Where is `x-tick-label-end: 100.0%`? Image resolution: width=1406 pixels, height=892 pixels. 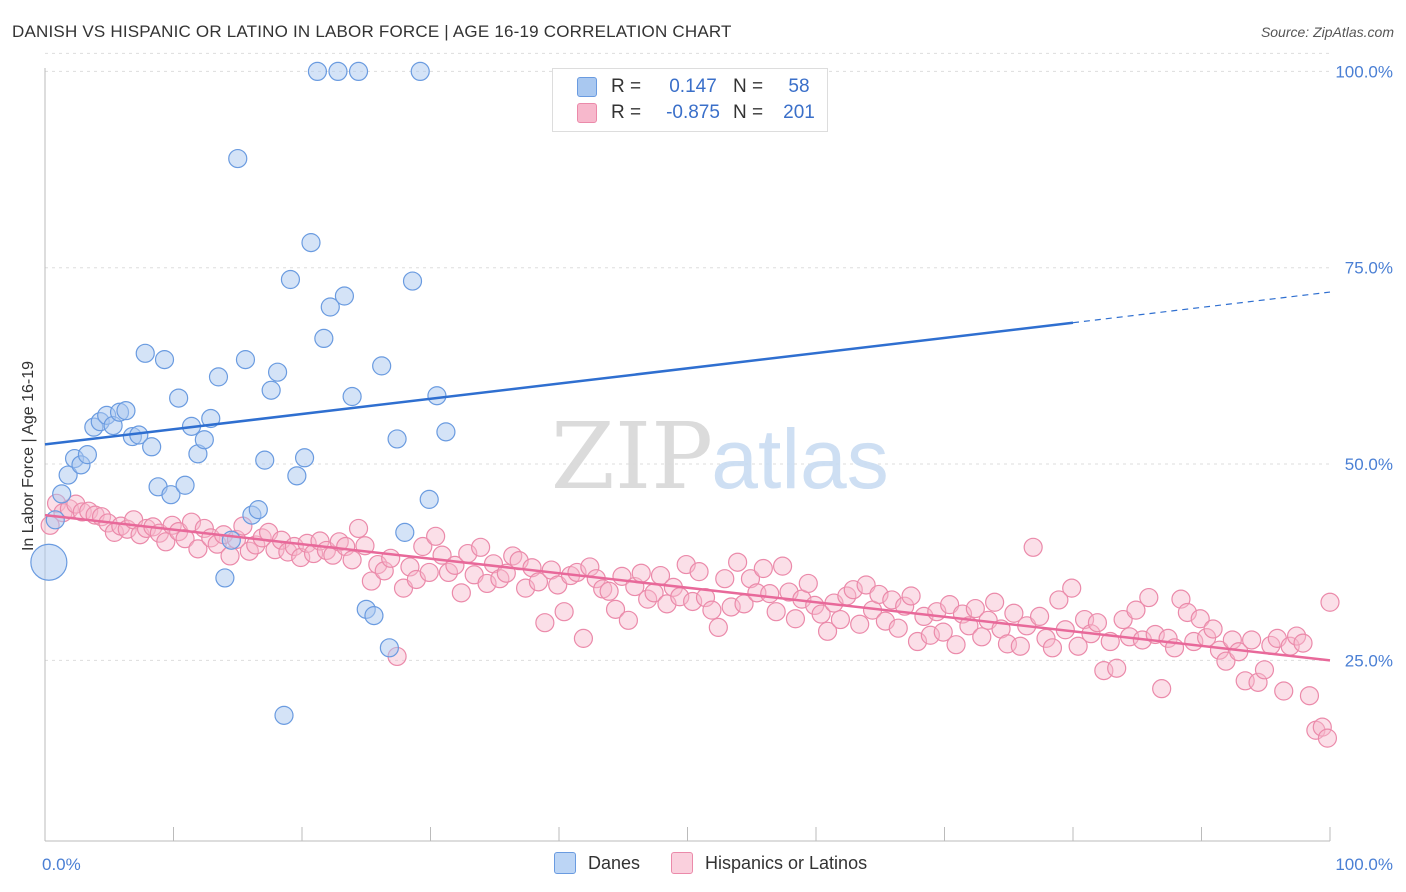 x-tick-label-end: 100.0% is located at coordinates (1364, 864).